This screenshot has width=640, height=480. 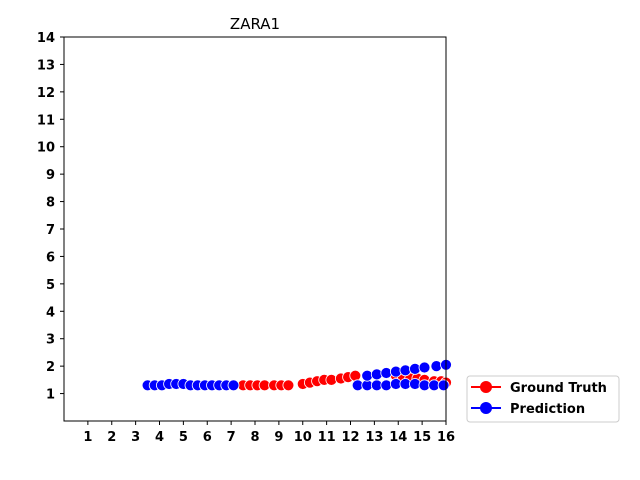 I want to click on x-tick-label: 5, so click(x=183, y=437).